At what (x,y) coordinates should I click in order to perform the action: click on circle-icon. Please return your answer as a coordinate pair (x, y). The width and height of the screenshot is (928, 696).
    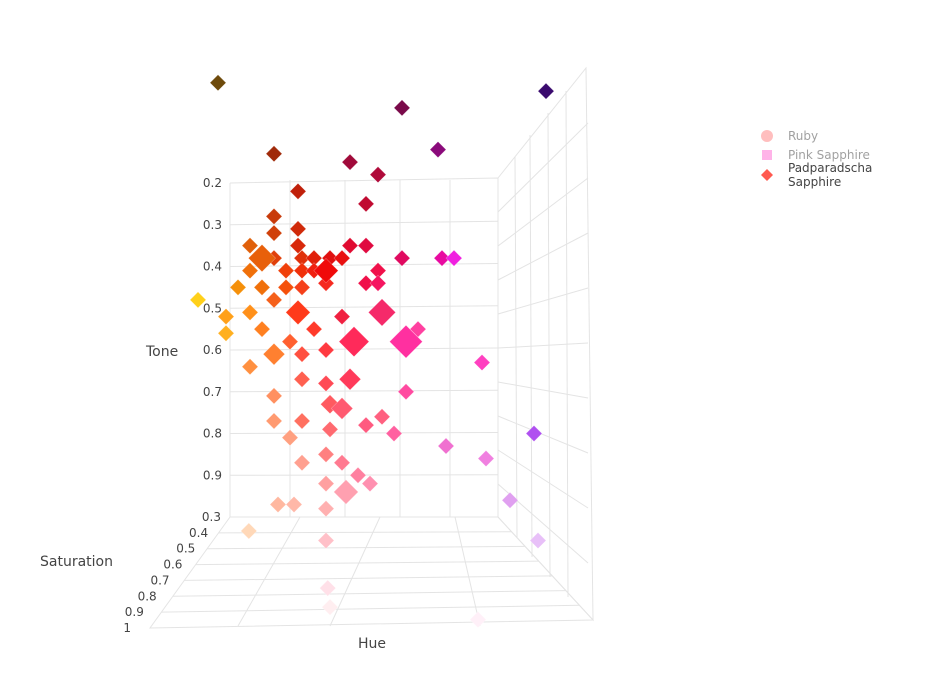
    Looking at the image, I should click on (767, 136).